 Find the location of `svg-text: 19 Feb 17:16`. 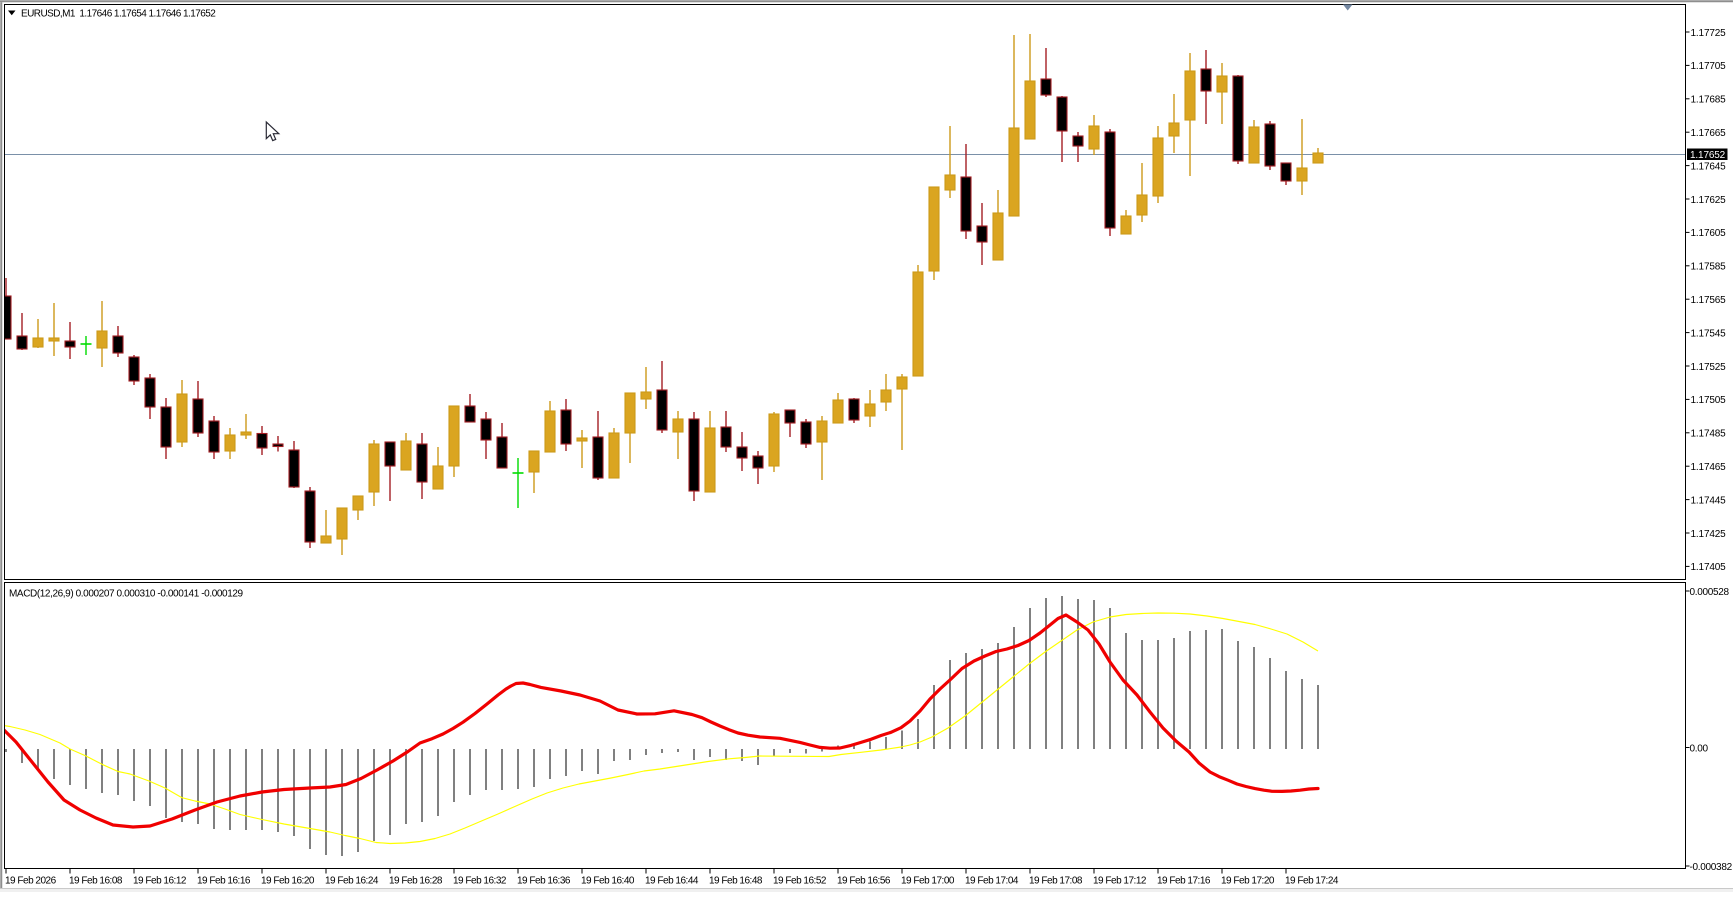

svg-text: 19 Feb 17:16 is located at coordinates (1184, 881).